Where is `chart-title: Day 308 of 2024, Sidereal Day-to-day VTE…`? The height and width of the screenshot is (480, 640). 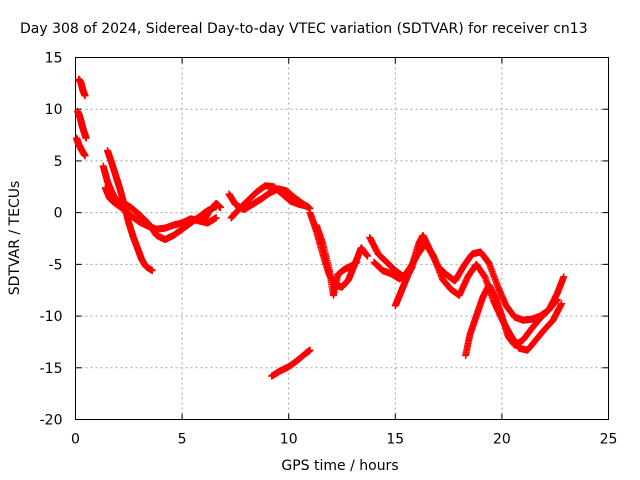 chart-title: Day 308 of 2024, Sidereal Day-to-day VTE… is located at coordinates (304, 29).